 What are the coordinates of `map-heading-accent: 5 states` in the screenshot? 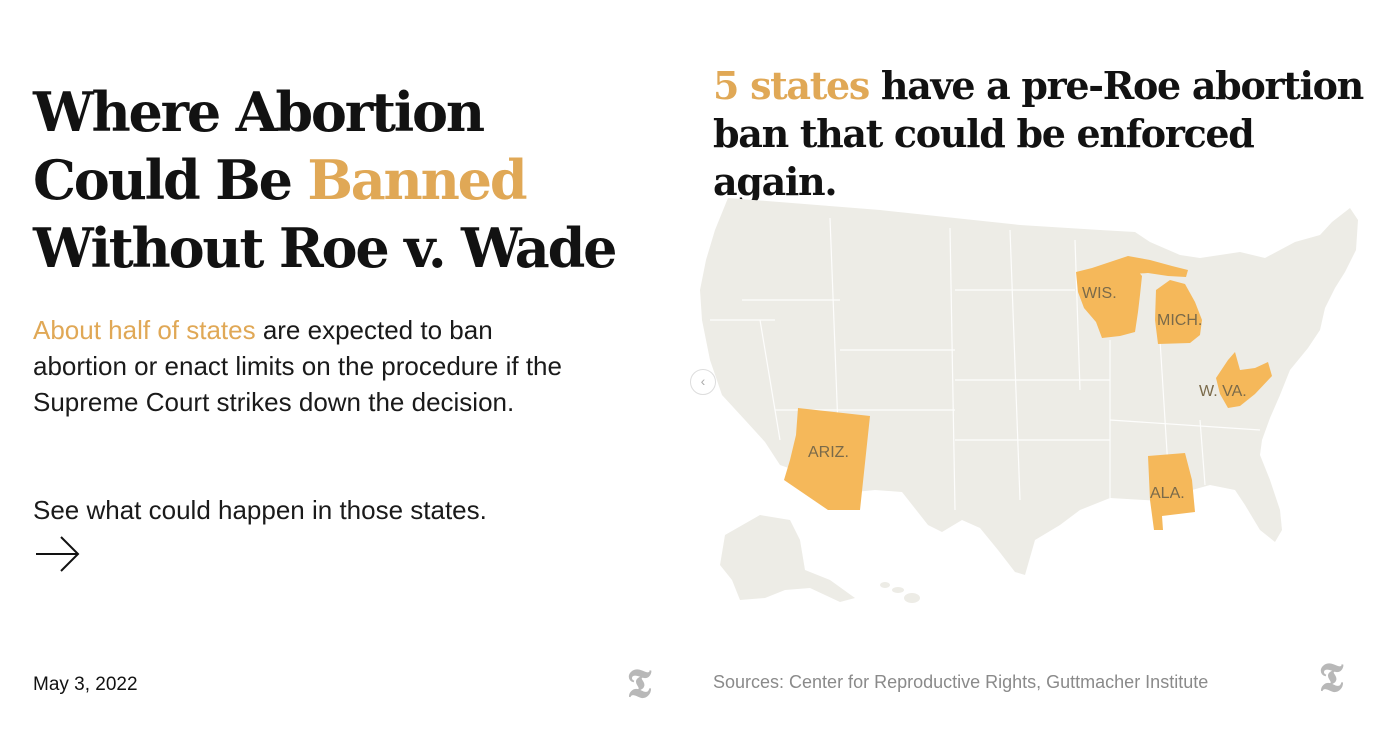 It's located at (791, 85).